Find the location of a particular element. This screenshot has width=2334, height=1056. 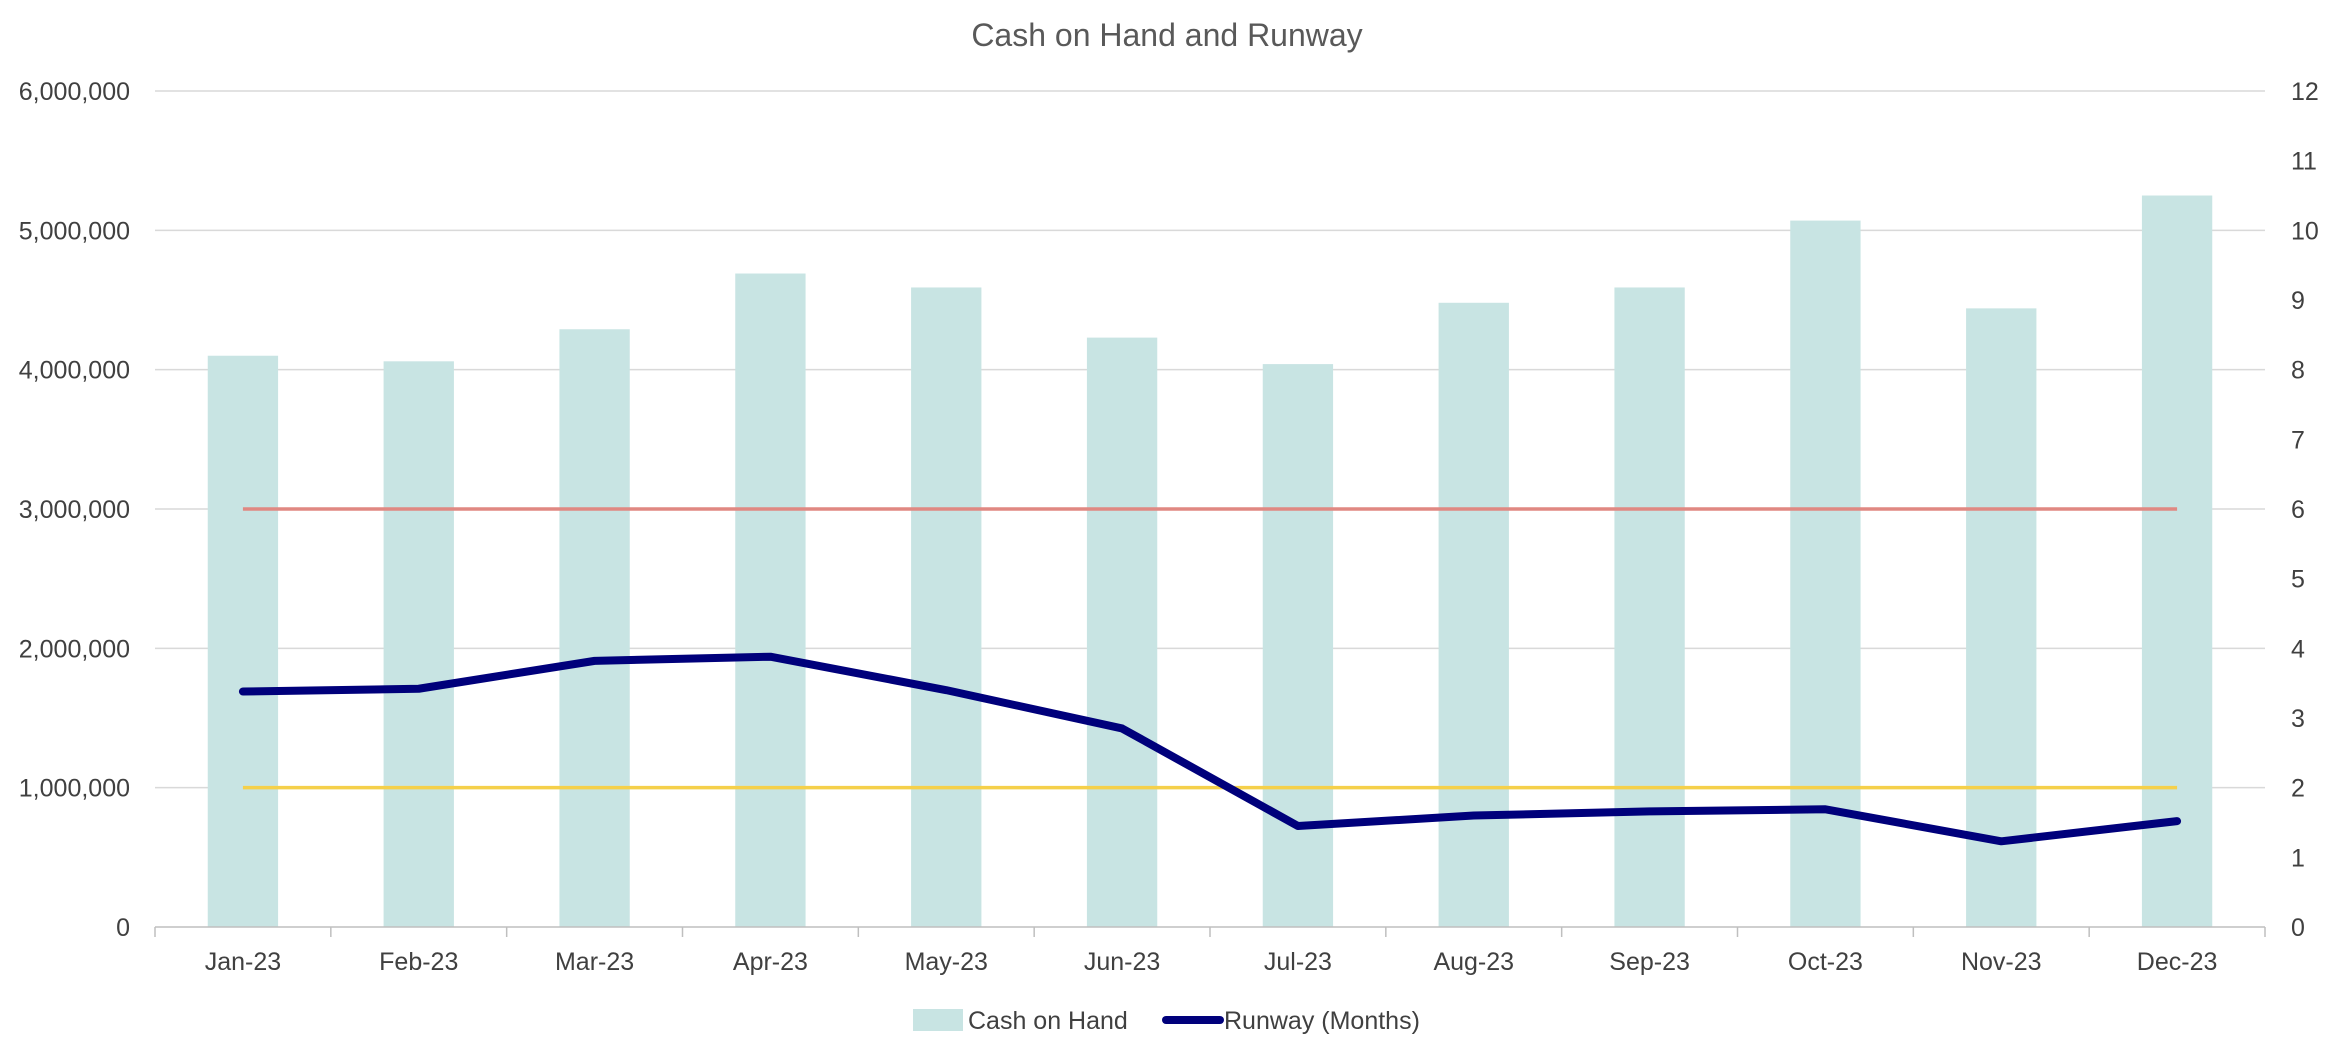

y-right-tick-label: 11 is located at coordinates (2304, 162).